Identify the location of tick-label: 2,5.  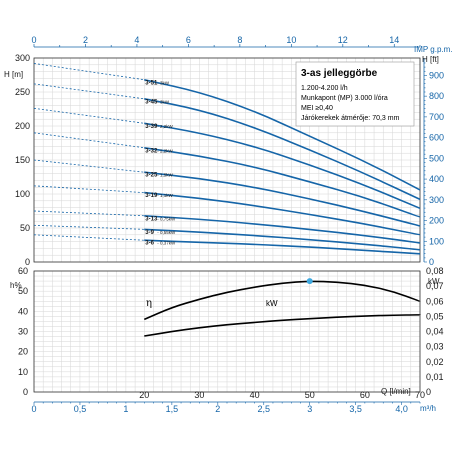
(264, 409).